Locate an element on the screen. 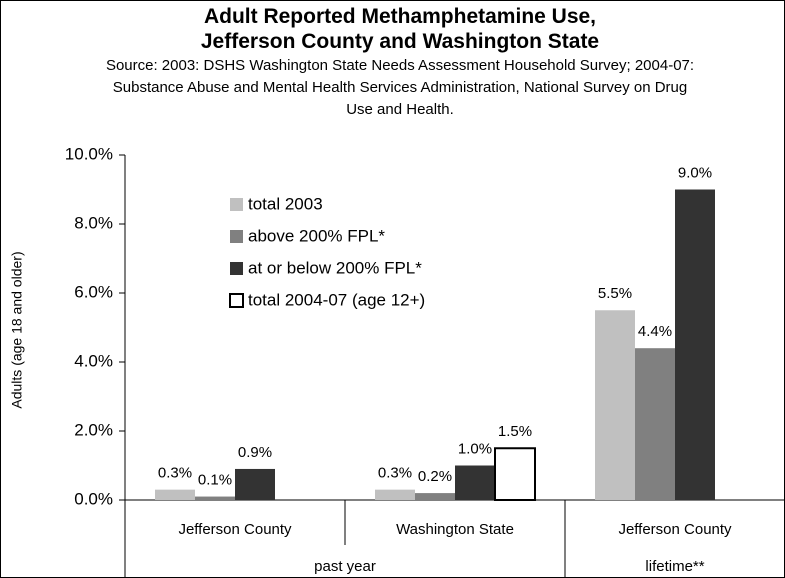 The width and height of the screenshot is (785, 578). legend-label: total 2003 is located at coordinates (285, 203).